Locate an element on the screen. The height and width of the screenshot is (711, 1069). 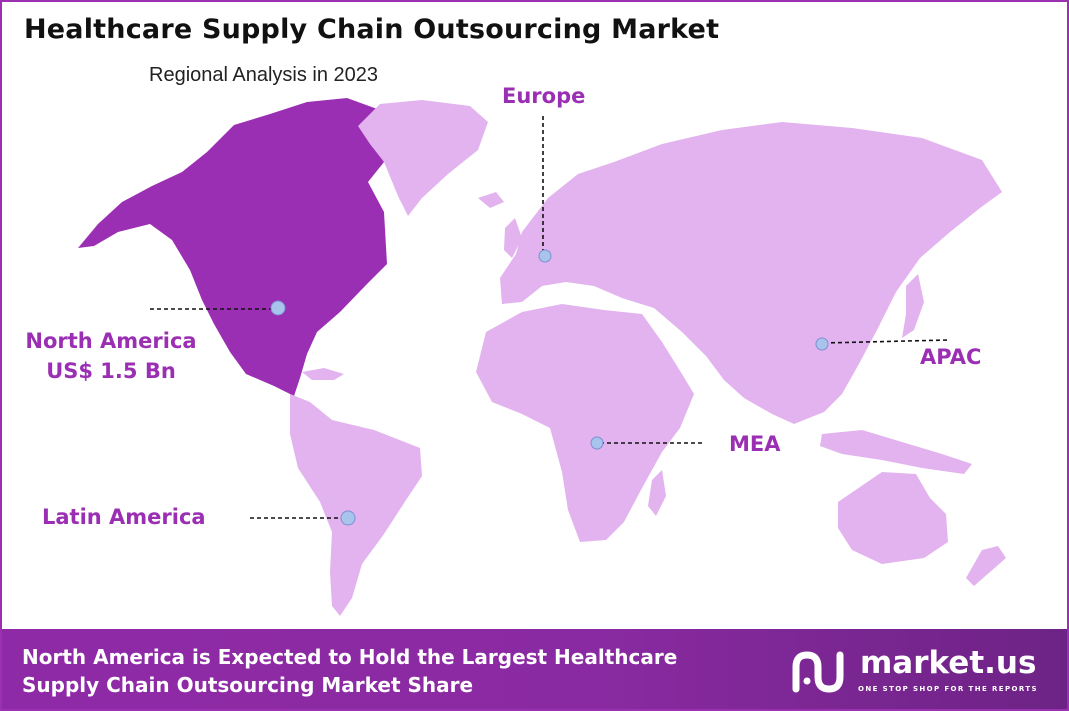
north-america-label: North America US$ 1.5 Bn is located at coordinates (111, 356).